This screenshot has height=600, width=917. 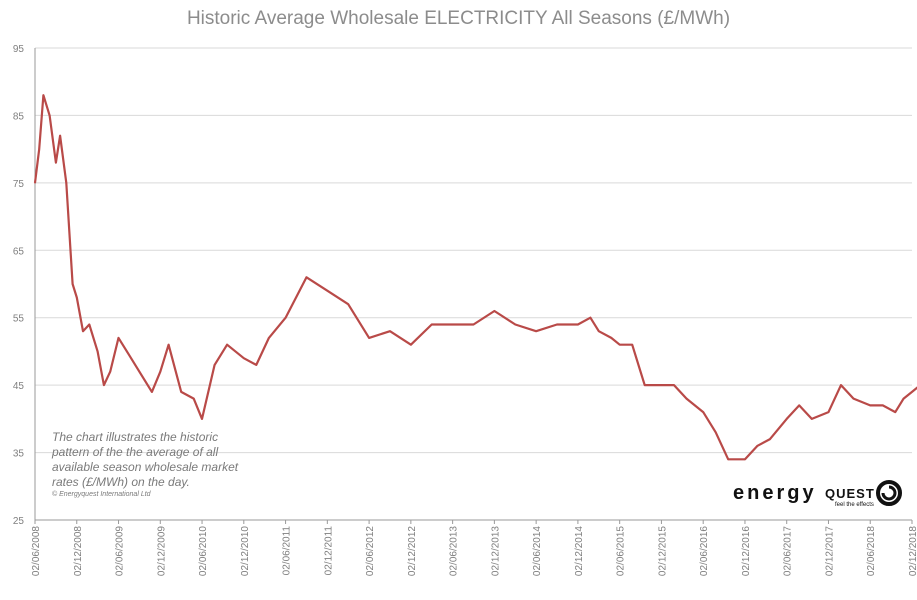 I want to click on x-tick-label: 02/12/2010, so click(x=245, y=551).